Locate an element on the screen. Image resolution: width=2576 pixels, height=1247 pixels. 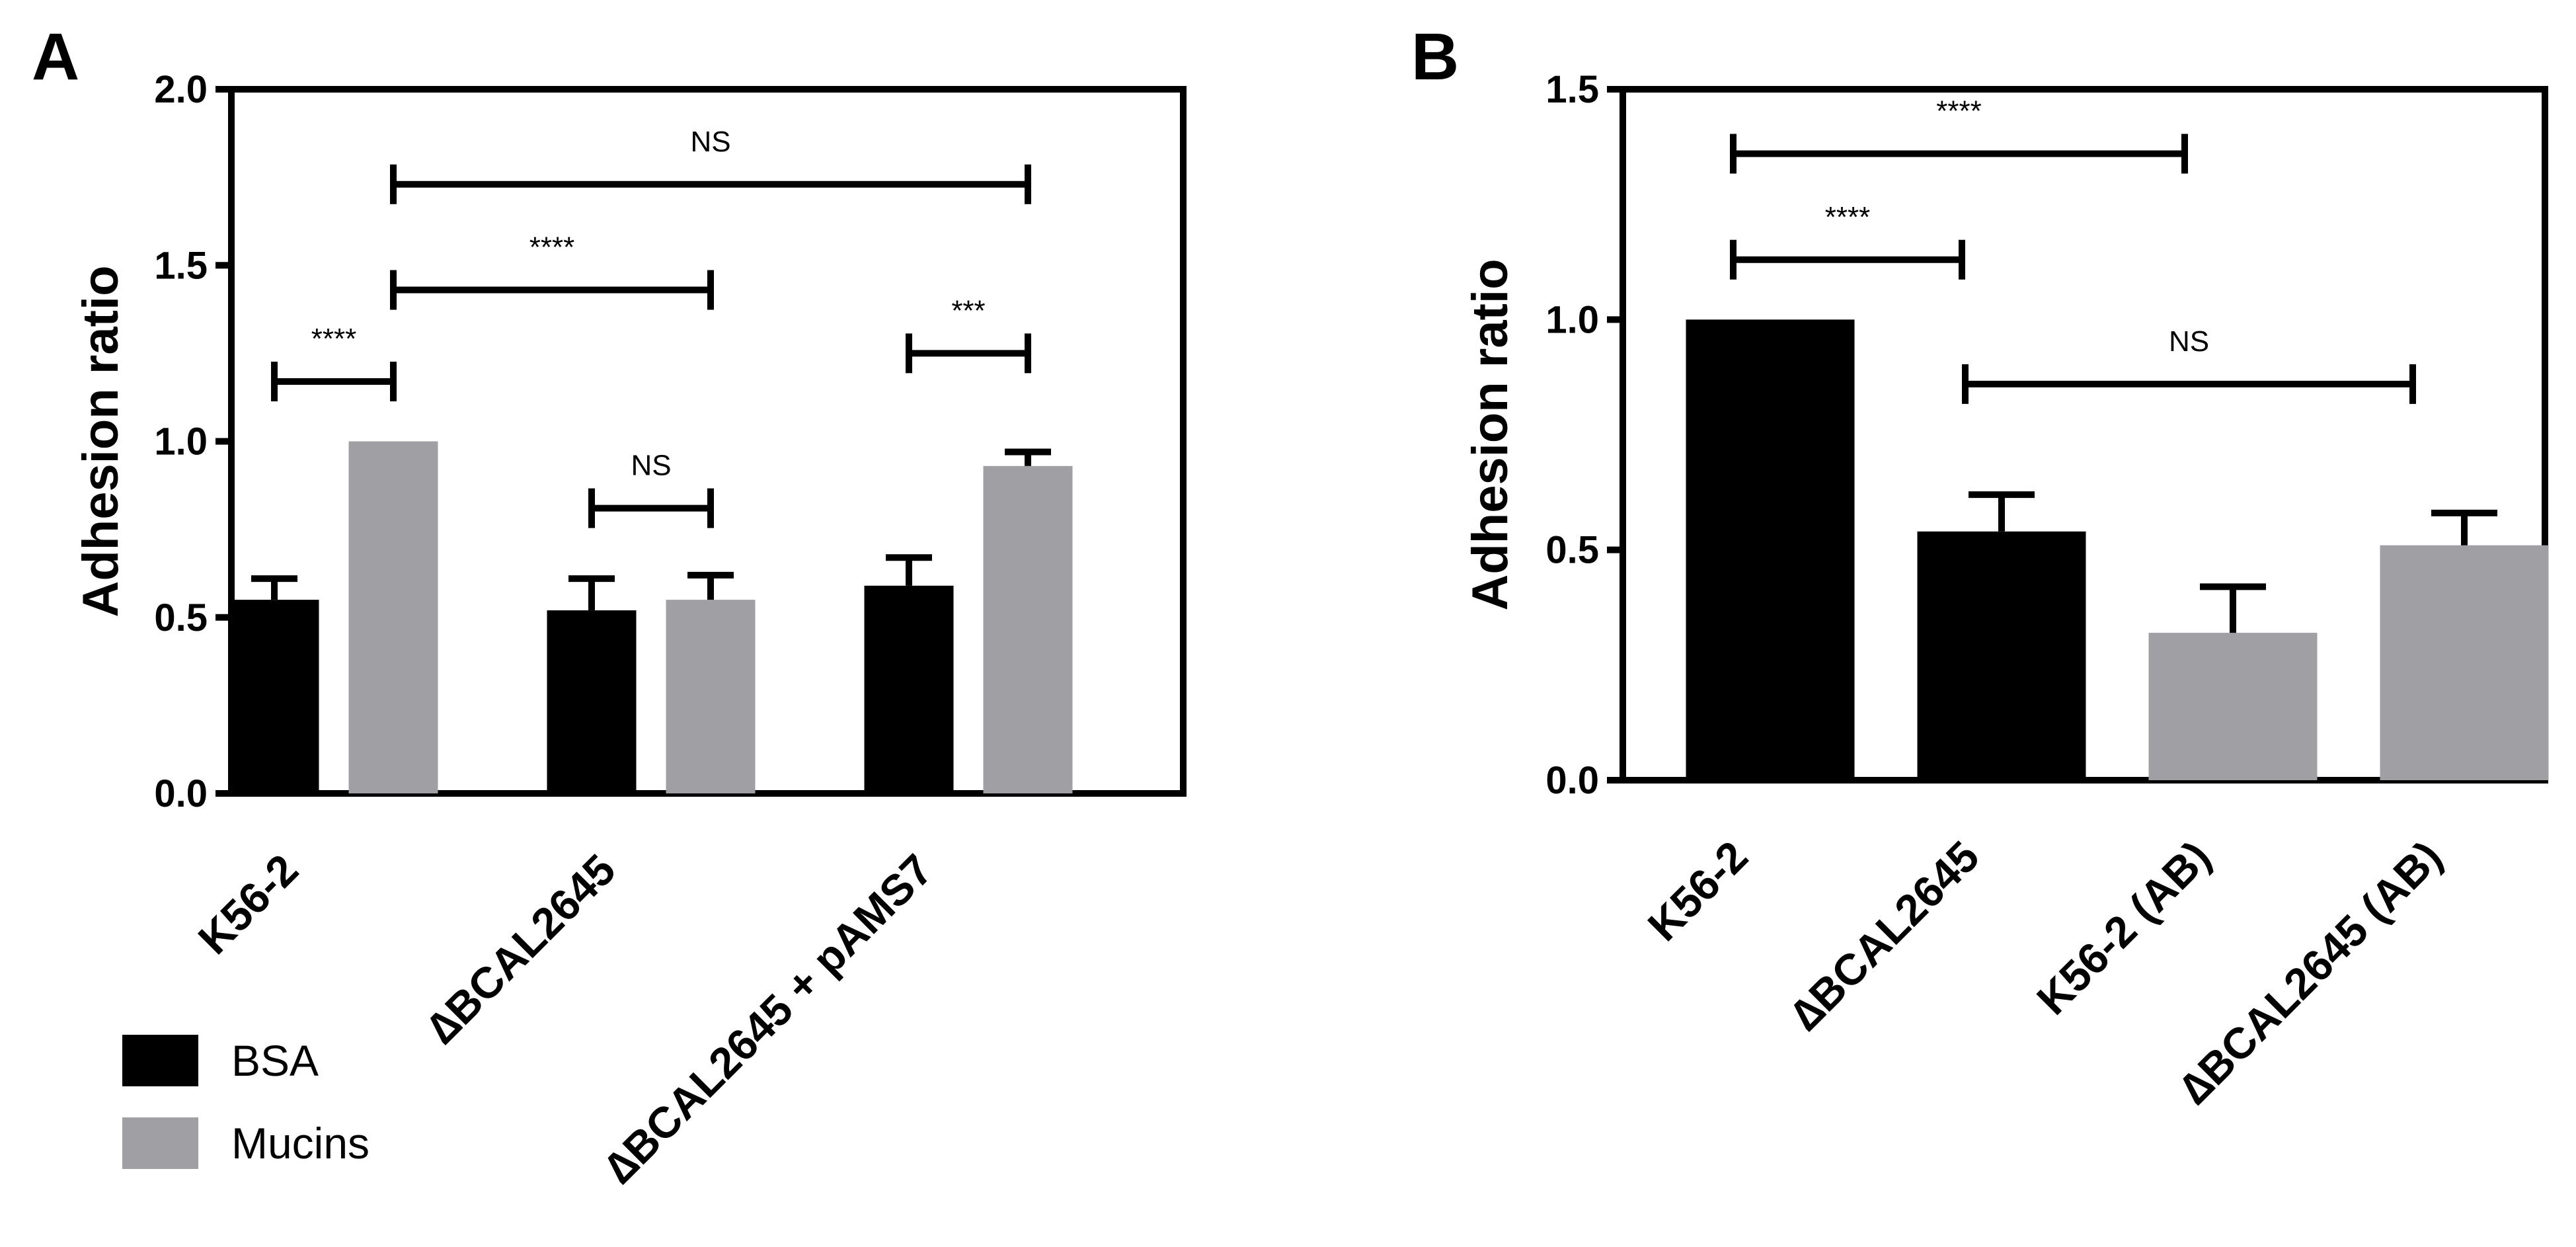
panel-a-y-tick-label: 1.5 is located at coordinates (181, 265).